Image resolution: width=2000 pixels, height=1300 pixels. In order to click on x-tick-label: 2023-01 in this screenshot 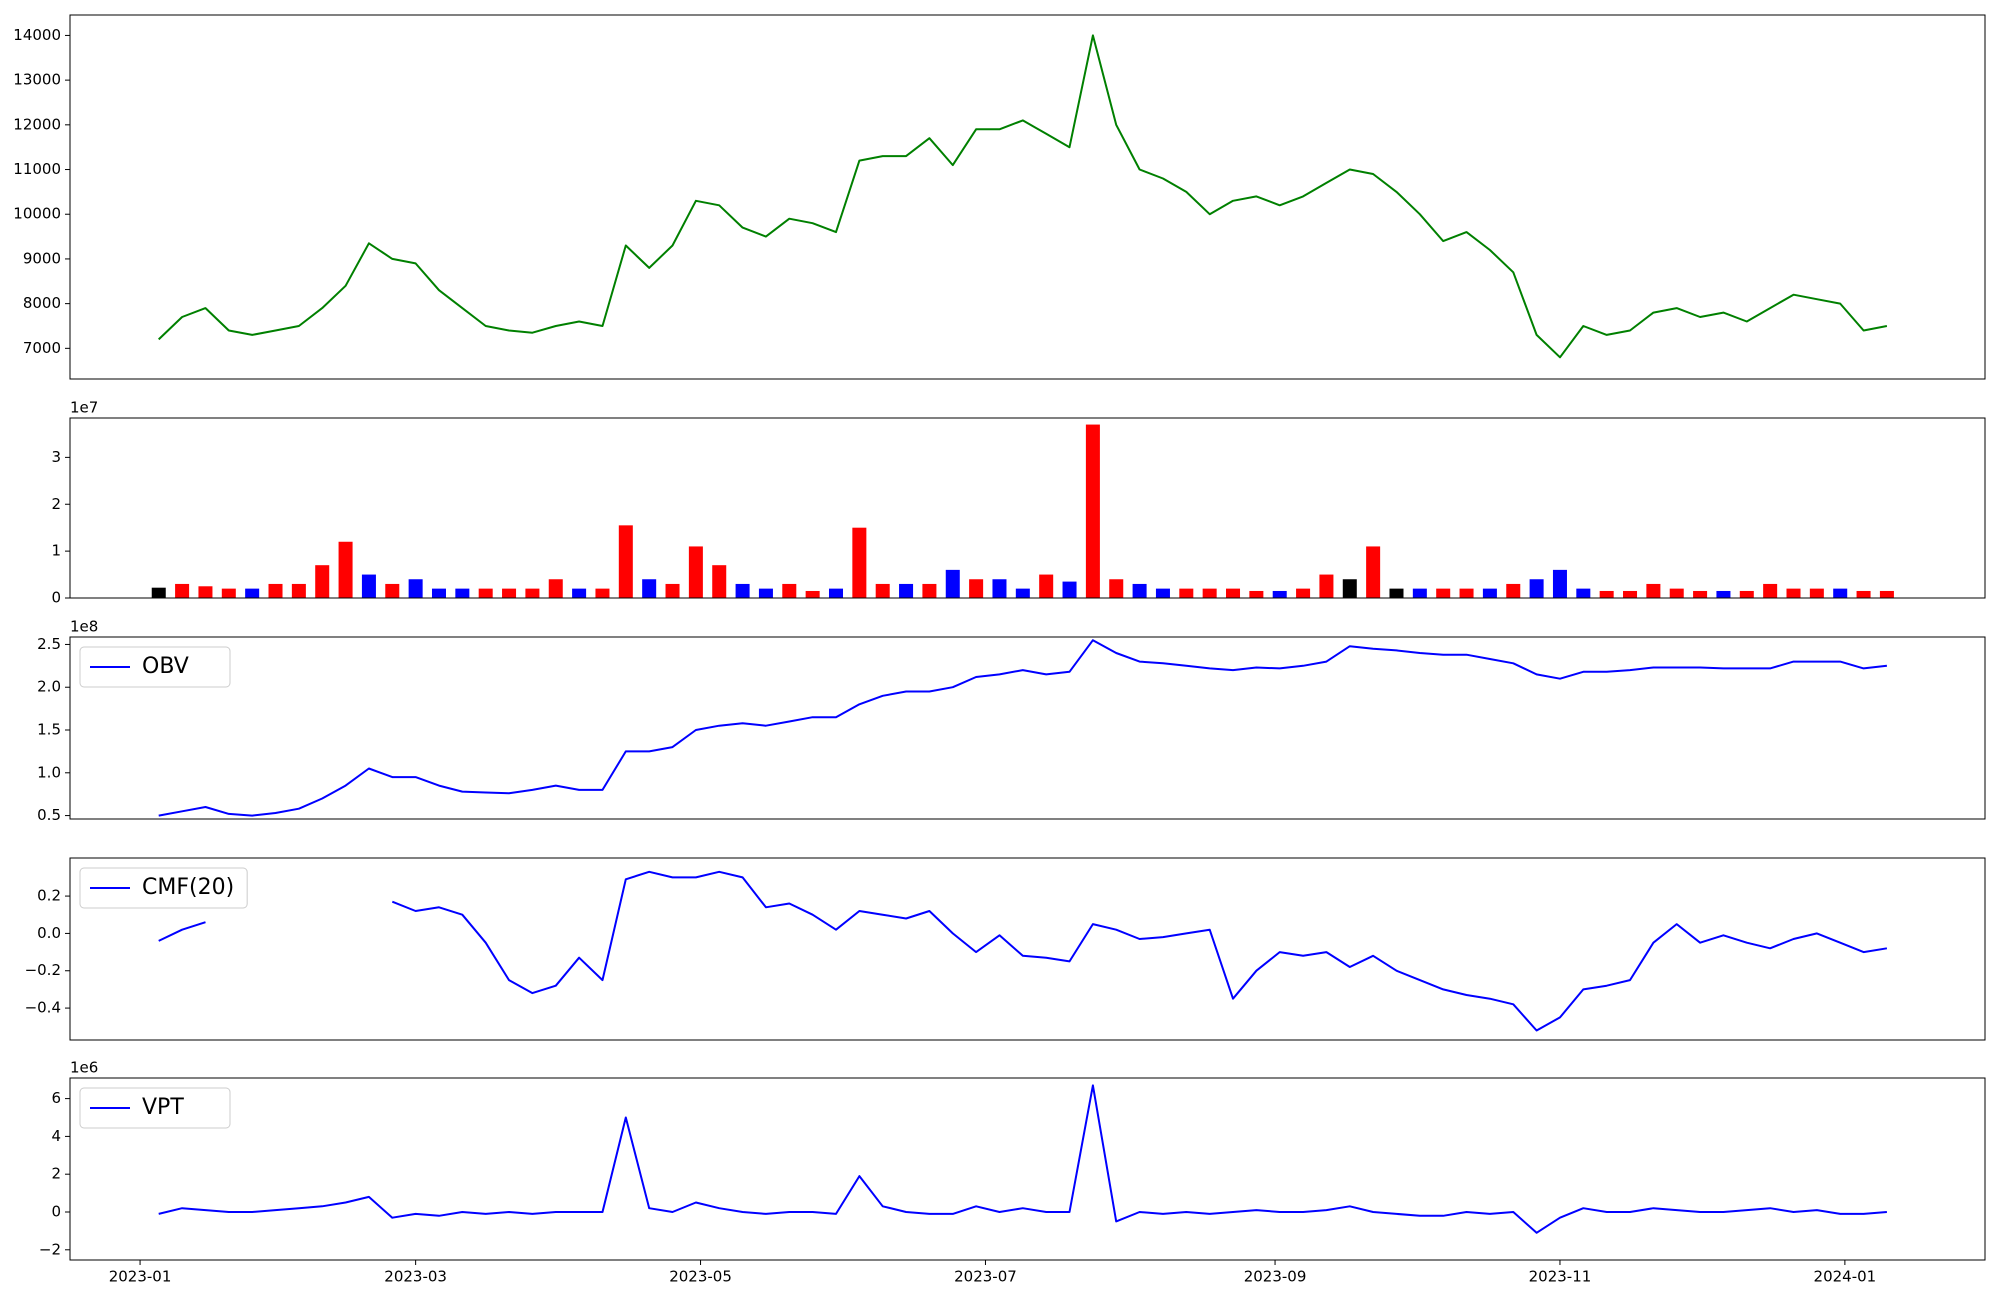, I will do `click(140, 1277)`.